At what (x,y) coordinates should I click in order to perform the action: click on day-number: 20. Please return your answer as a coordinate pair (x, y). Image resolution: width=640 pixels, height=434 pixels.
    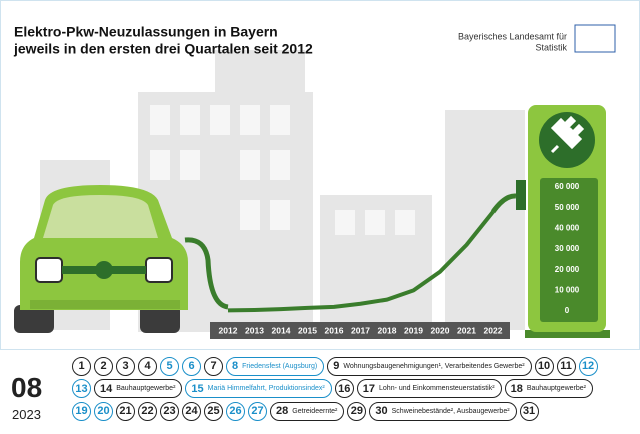
    Looking at the image, I should click on (103, 411).